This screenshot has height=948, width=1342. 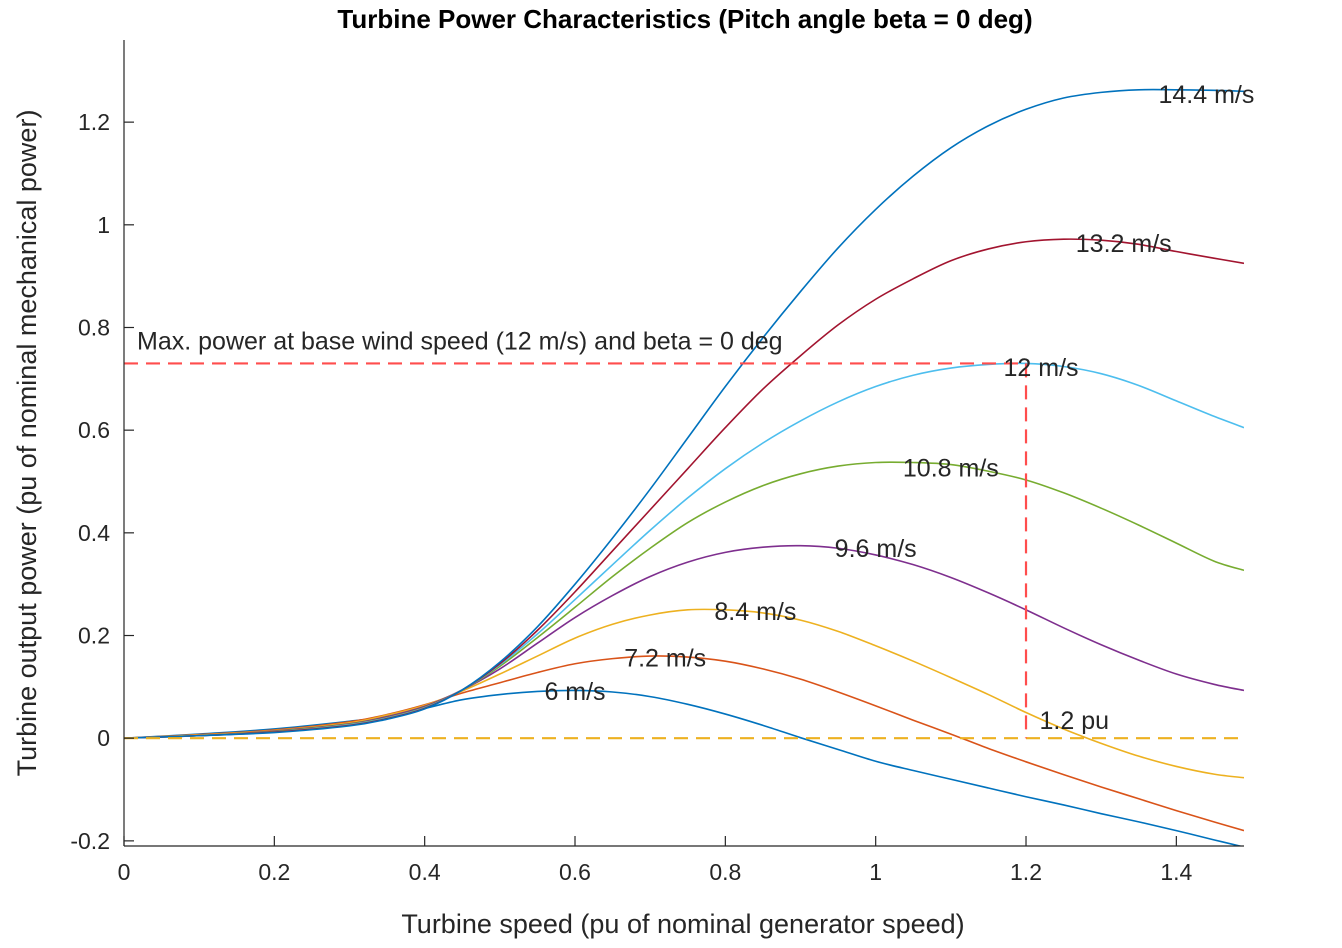 I want to click on speed-annotation: 1.2 pu, so click(x=1075, y=721).